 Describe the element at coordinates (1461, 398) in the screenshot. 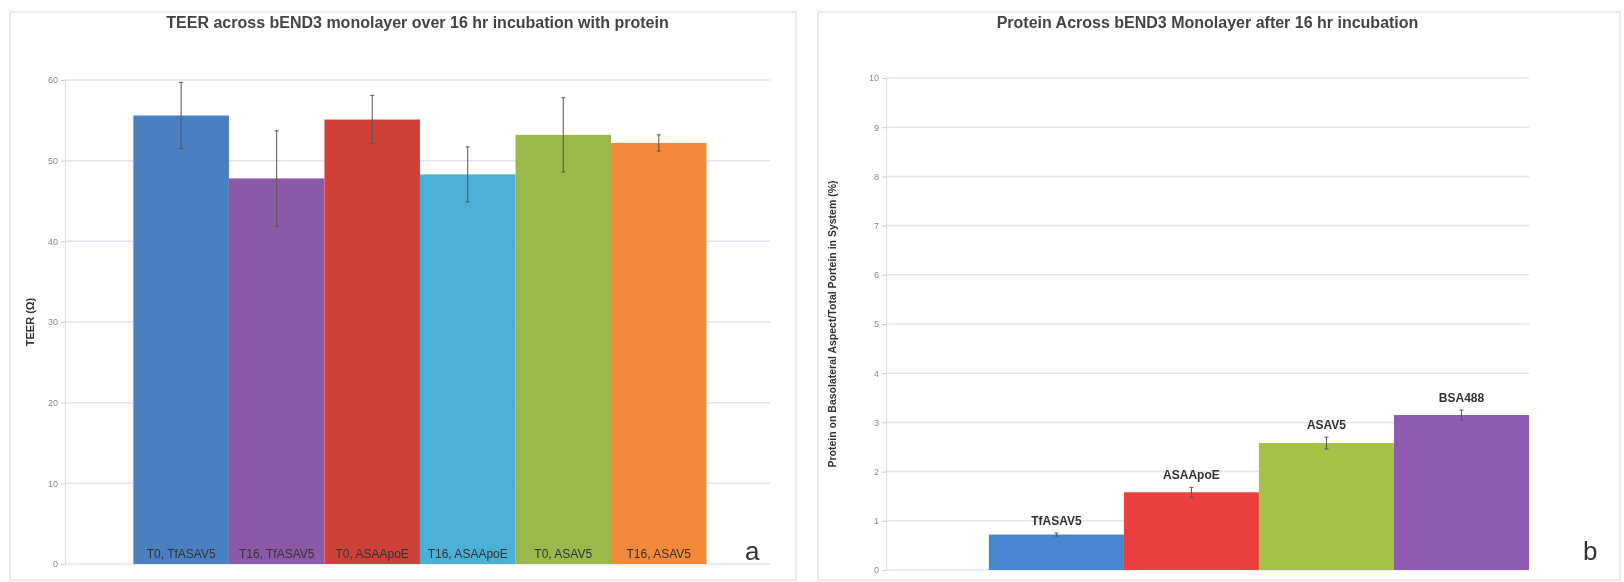

I see `x-tick-label: BSA488` at that location.